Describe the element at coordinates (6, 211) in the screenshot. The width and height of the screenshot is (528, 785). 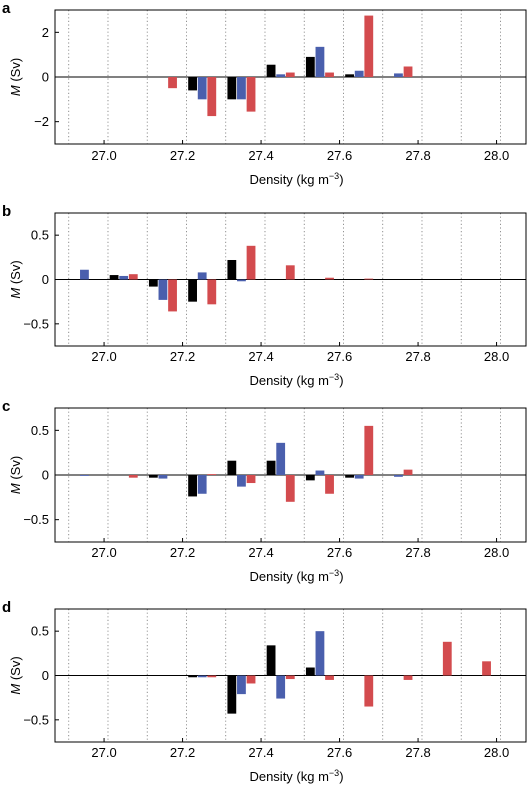
I see `panel-label: b` at that location.